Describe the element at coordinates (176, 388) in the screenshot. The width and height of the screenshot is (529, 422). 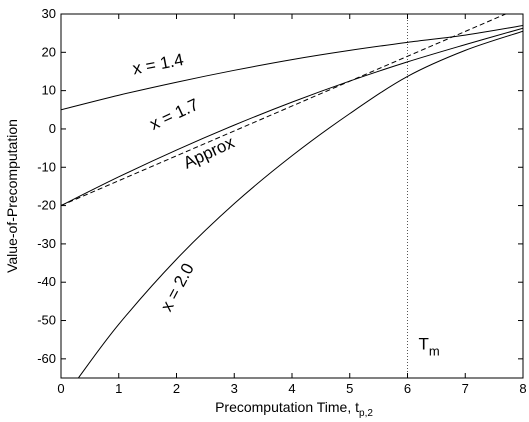
I see `x-tick-label: 2` at that location.